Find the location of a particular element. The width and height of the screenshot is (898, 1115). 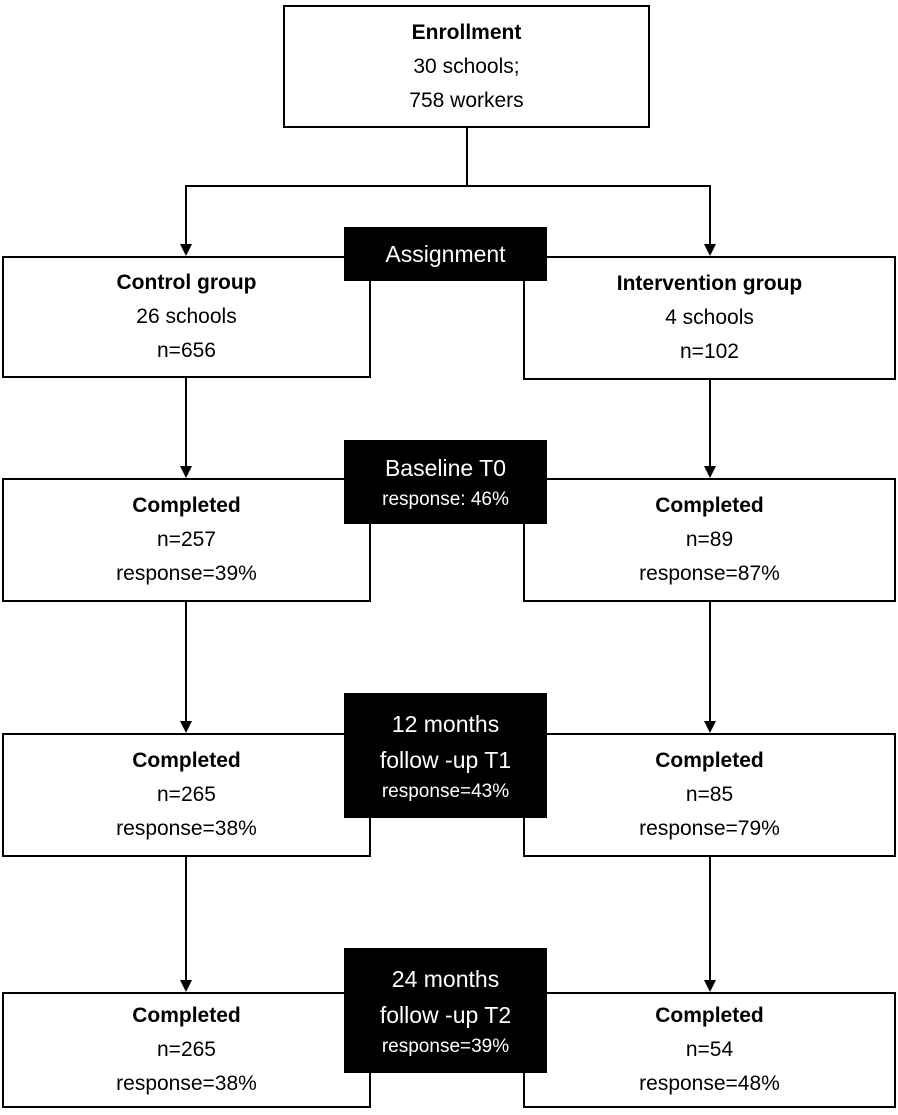

intervention-completed-t1-n: n=85 is located at coordinates (709, 794).